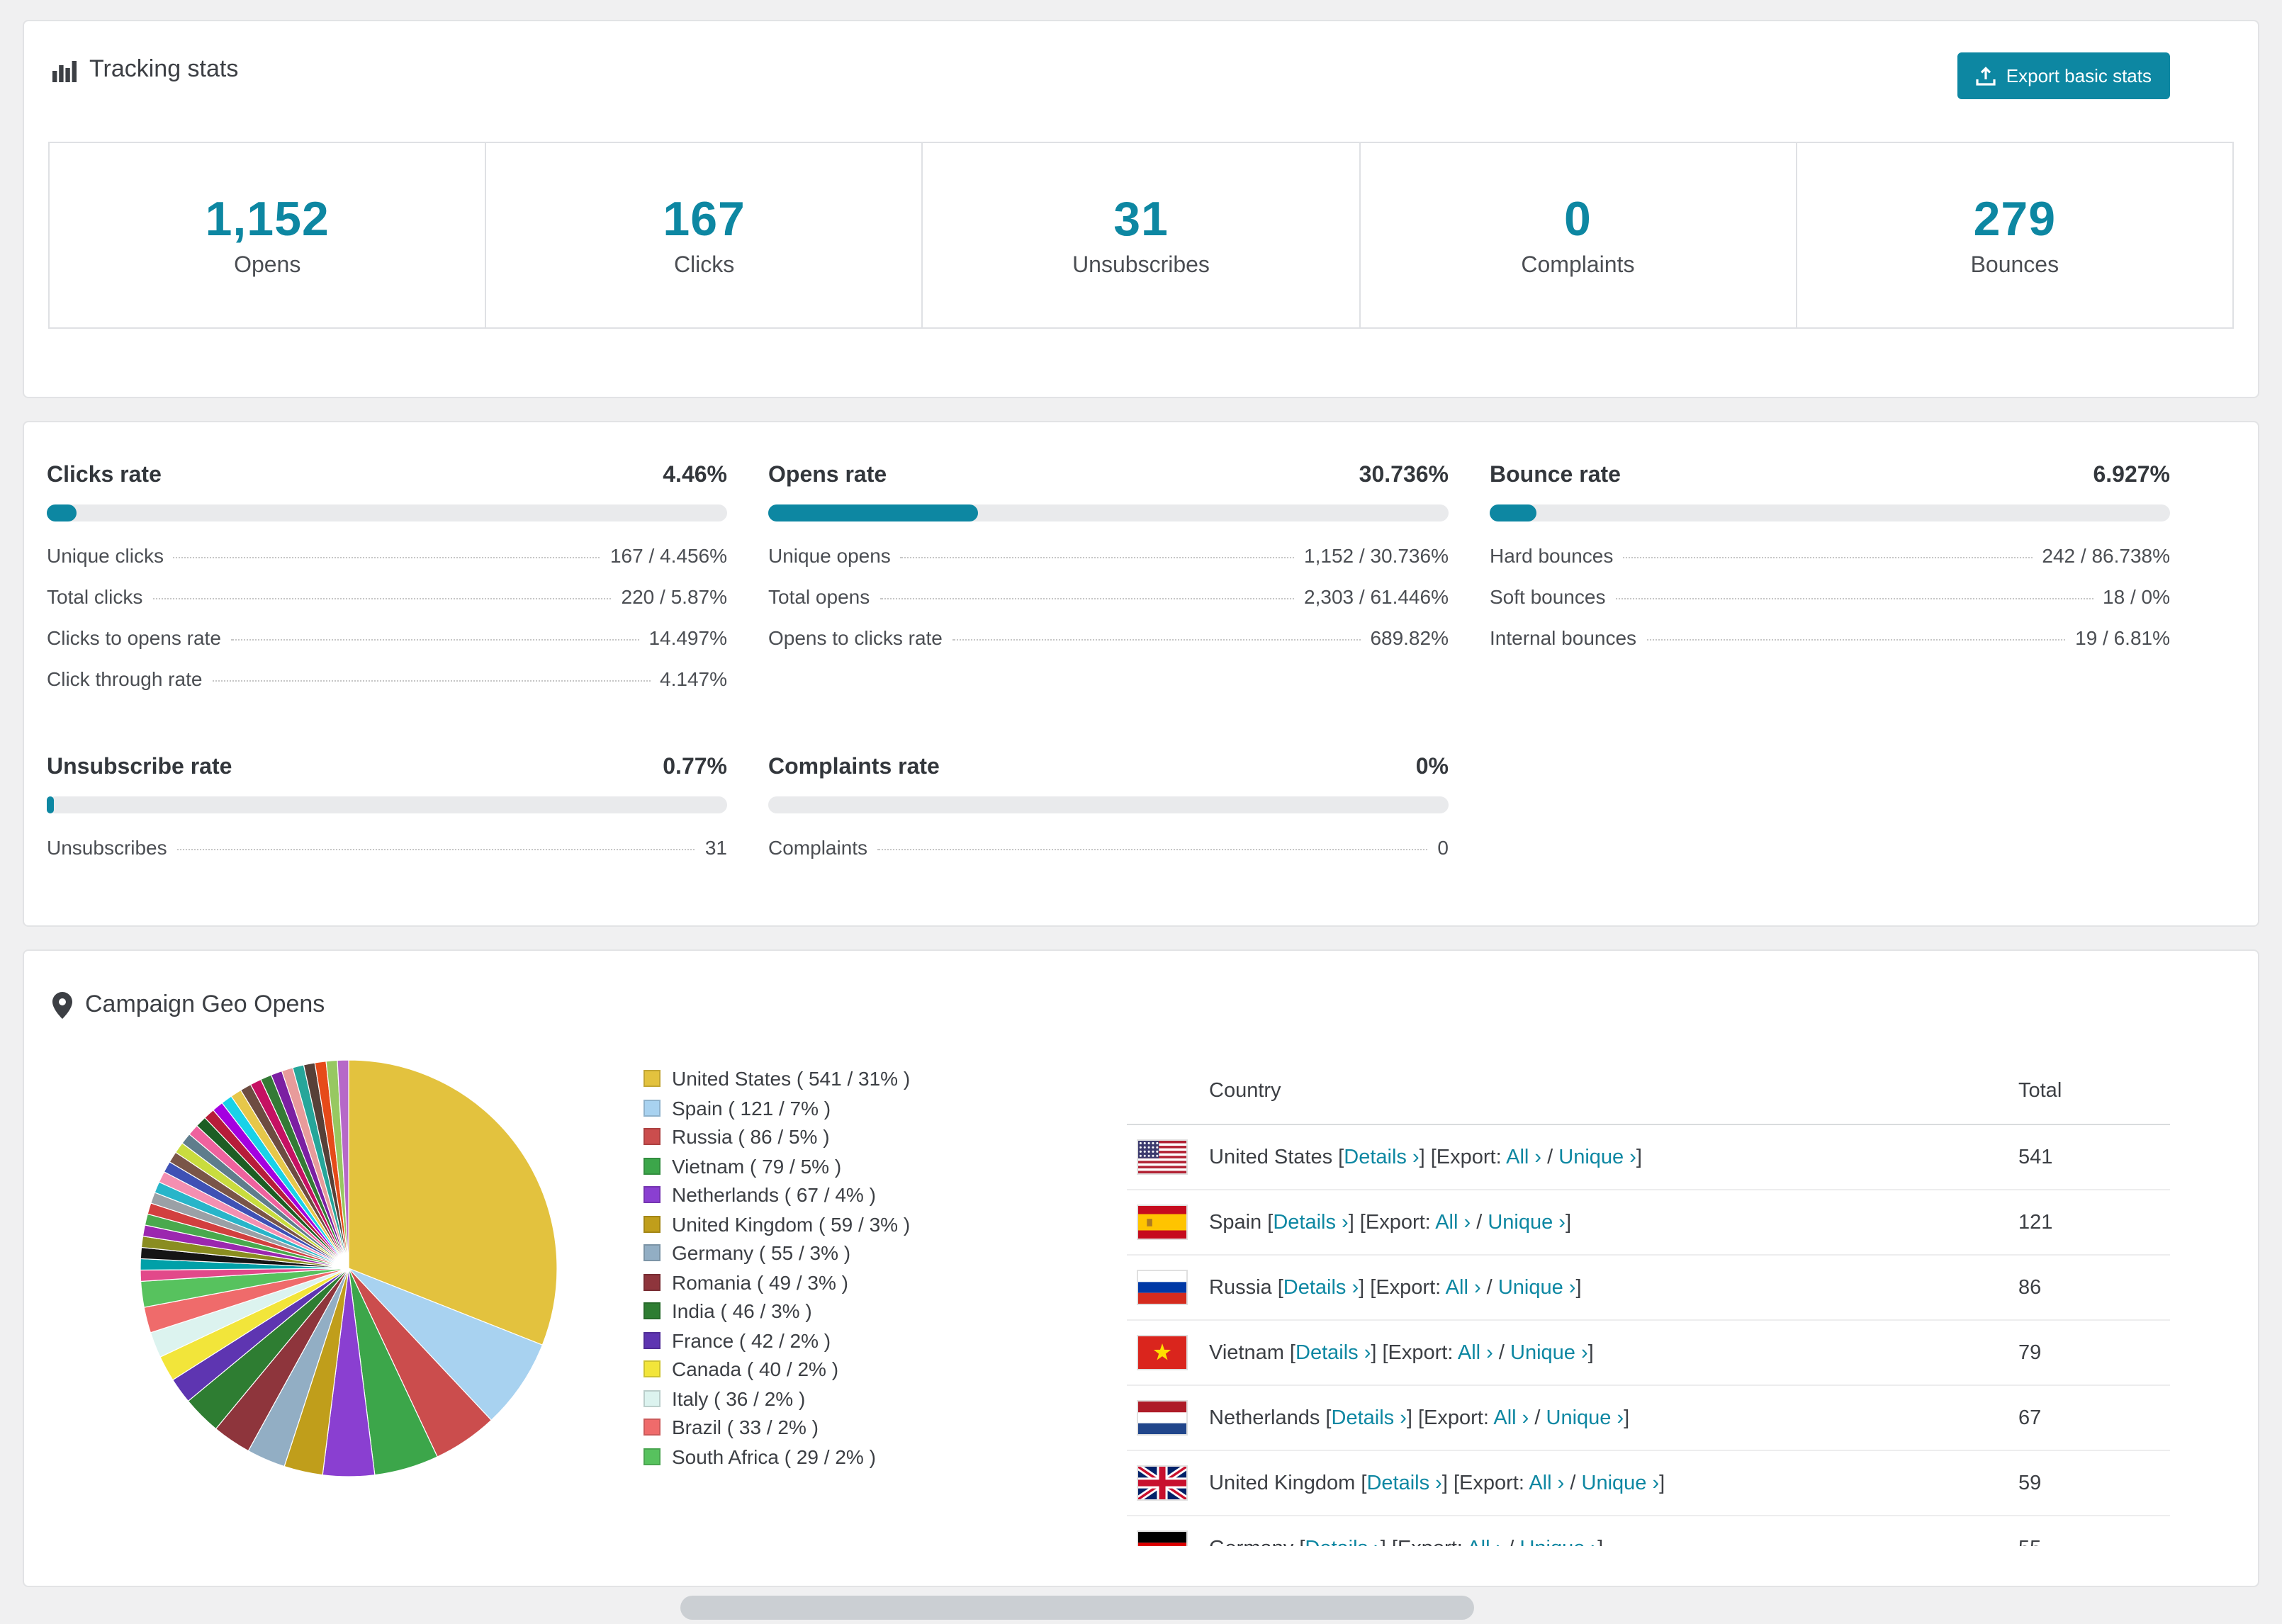 The image size is (2282, 1624). Describe the element at coordinates (446, 1344) in the screenshot. I see `pie-slice-spain` at that location.